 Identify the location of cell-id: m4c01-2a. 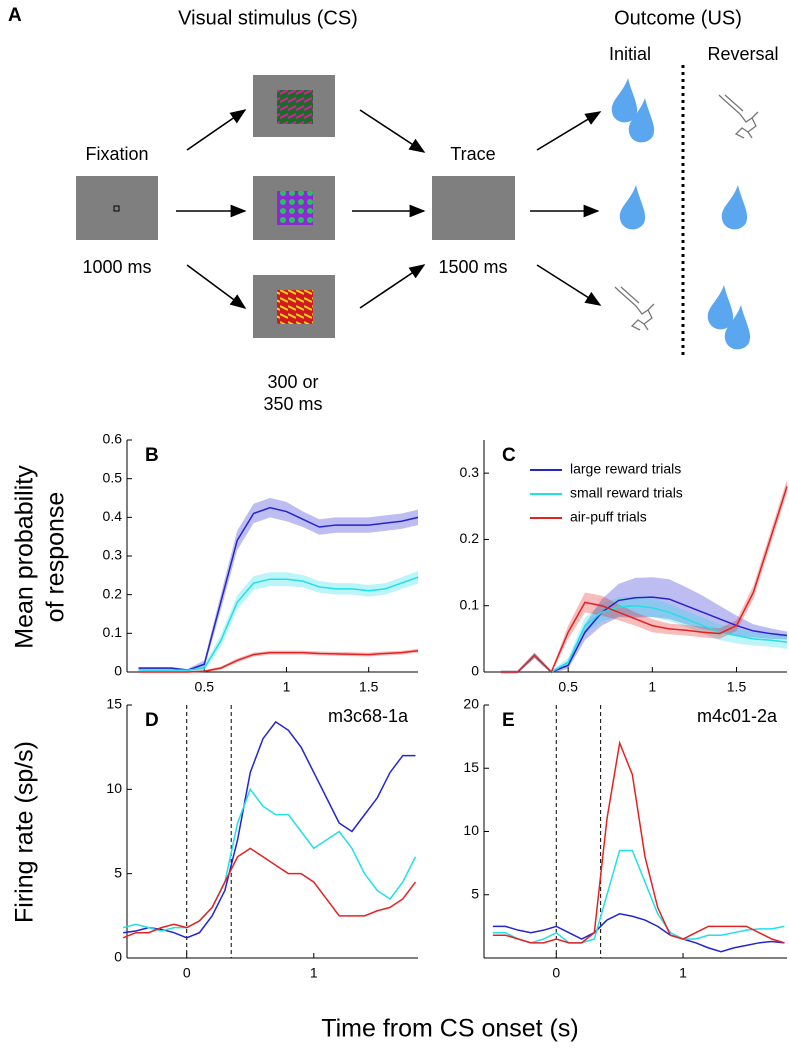
(737, 716).